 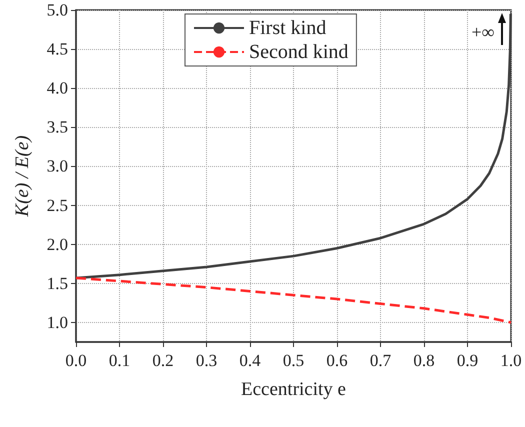 I want to click on x-tick-label: 0.3, so click(x=207, y=360).